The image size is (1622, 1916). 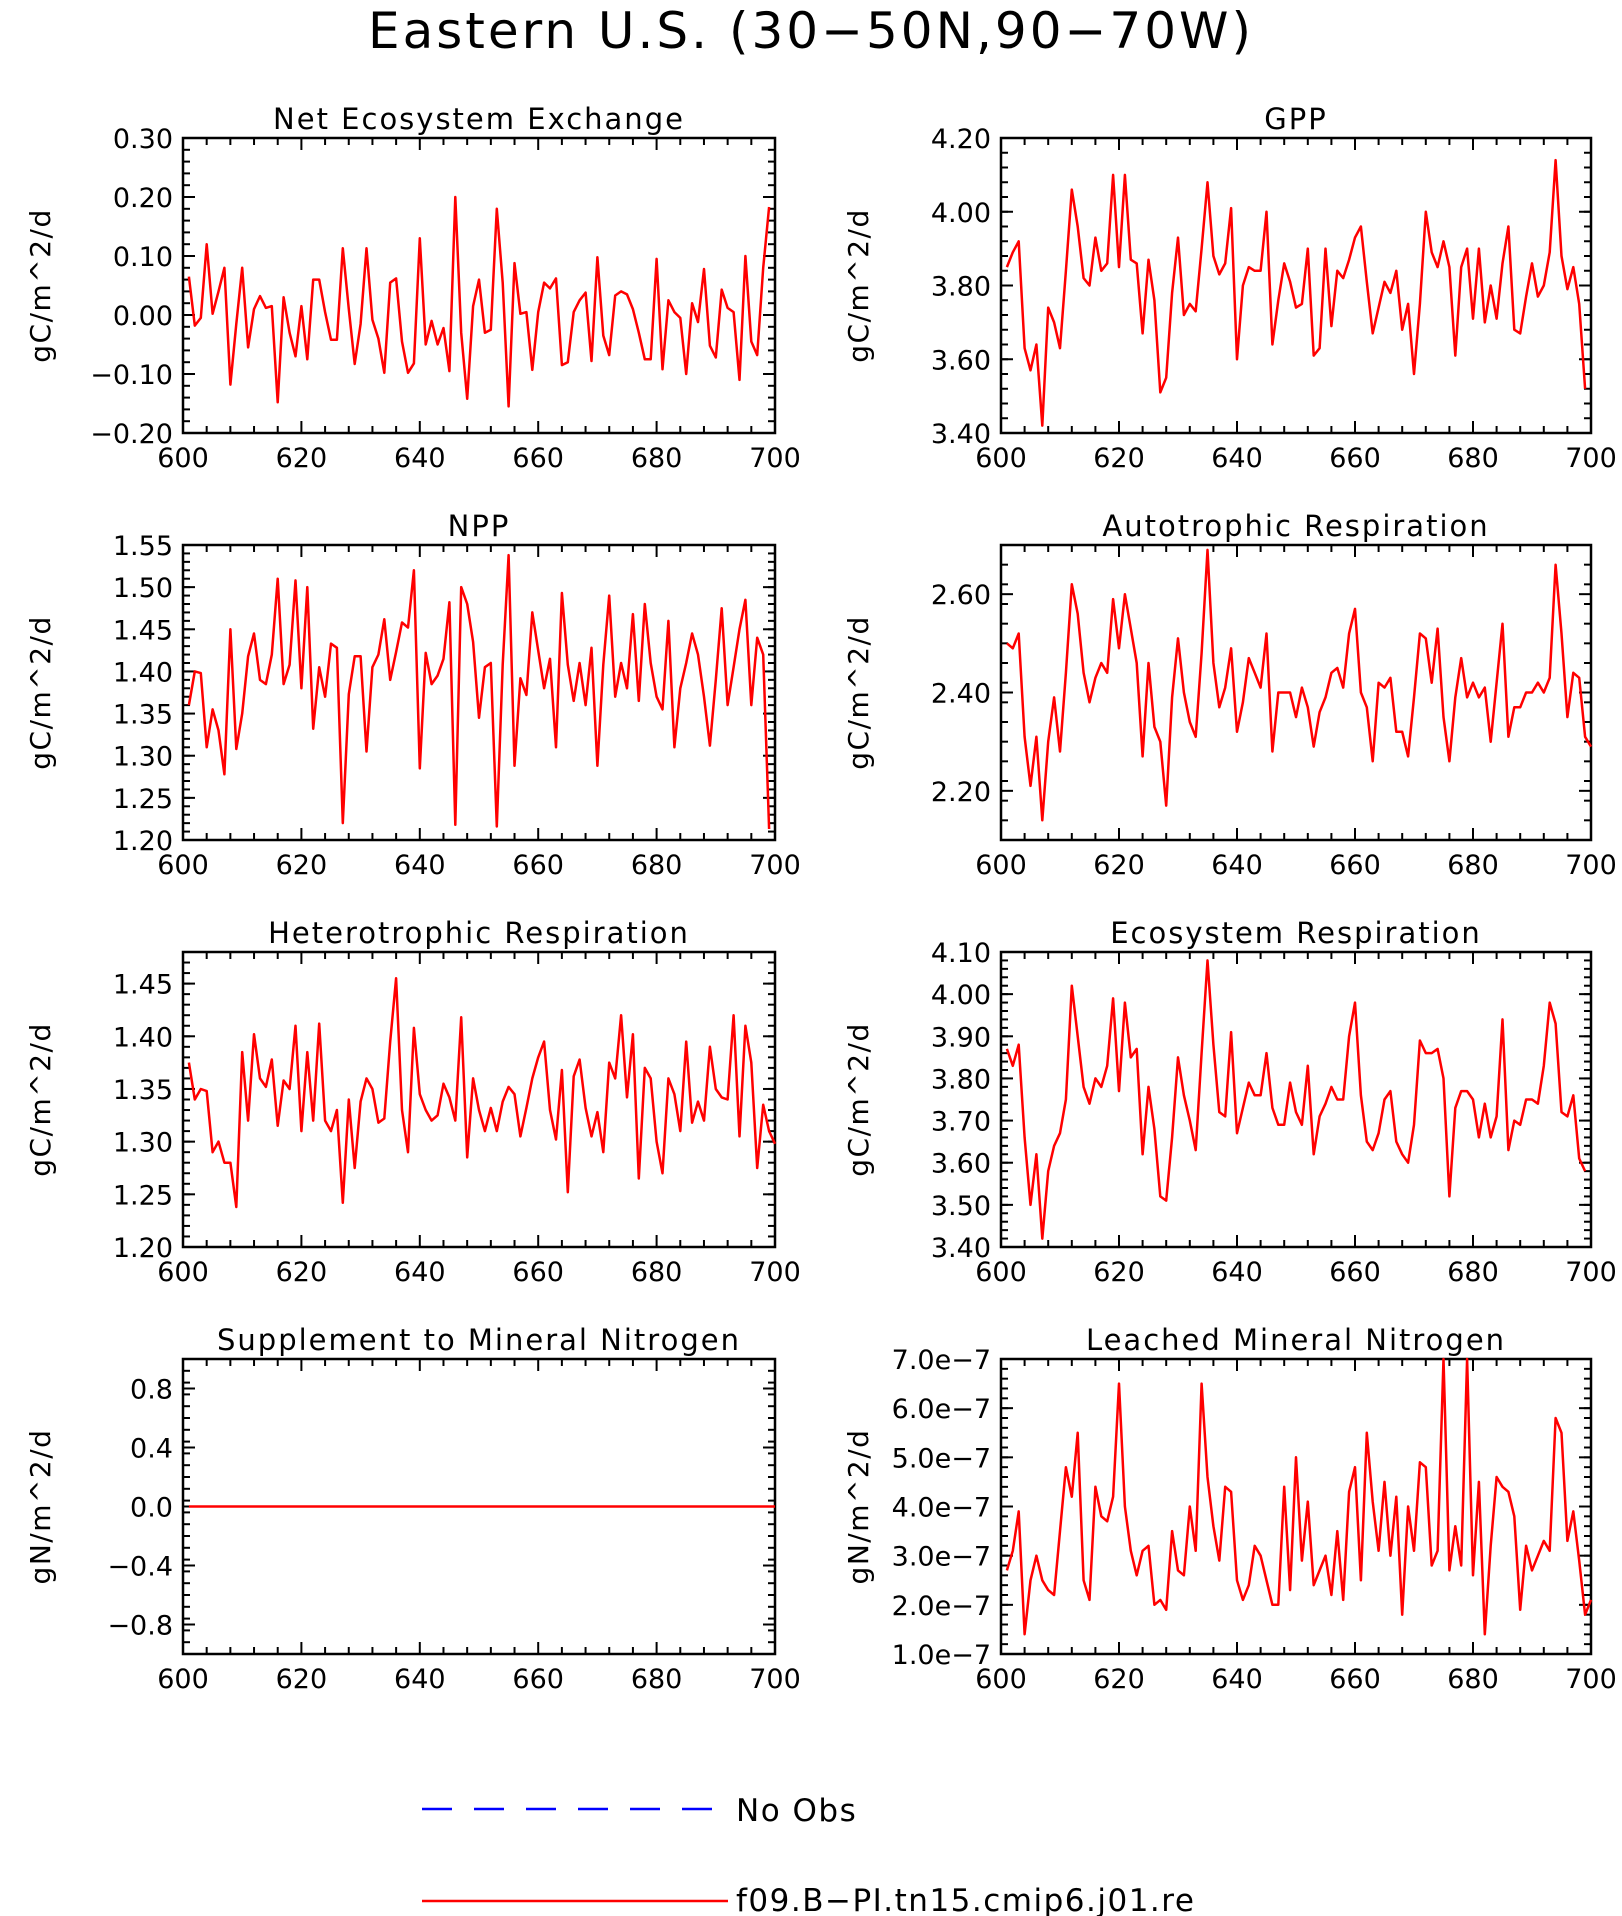 I want to click on panel-title: Net Ecosystem Exchange, so click(x=479, y=119).